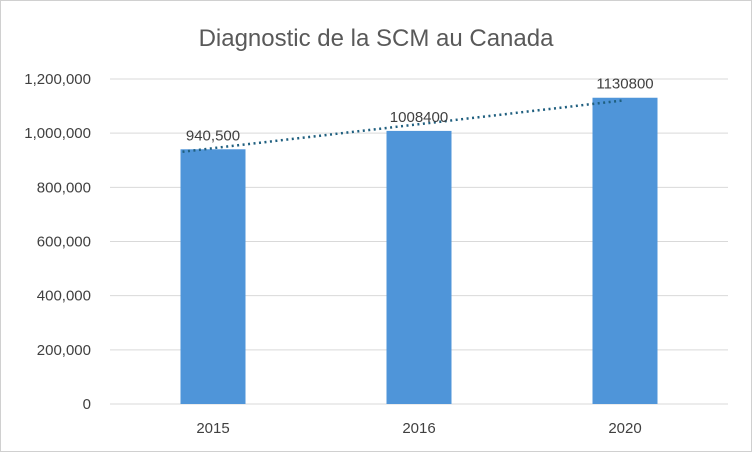 The image size is (752, 452). I want to click on x-tick-label: 2015, so click(212, 428).